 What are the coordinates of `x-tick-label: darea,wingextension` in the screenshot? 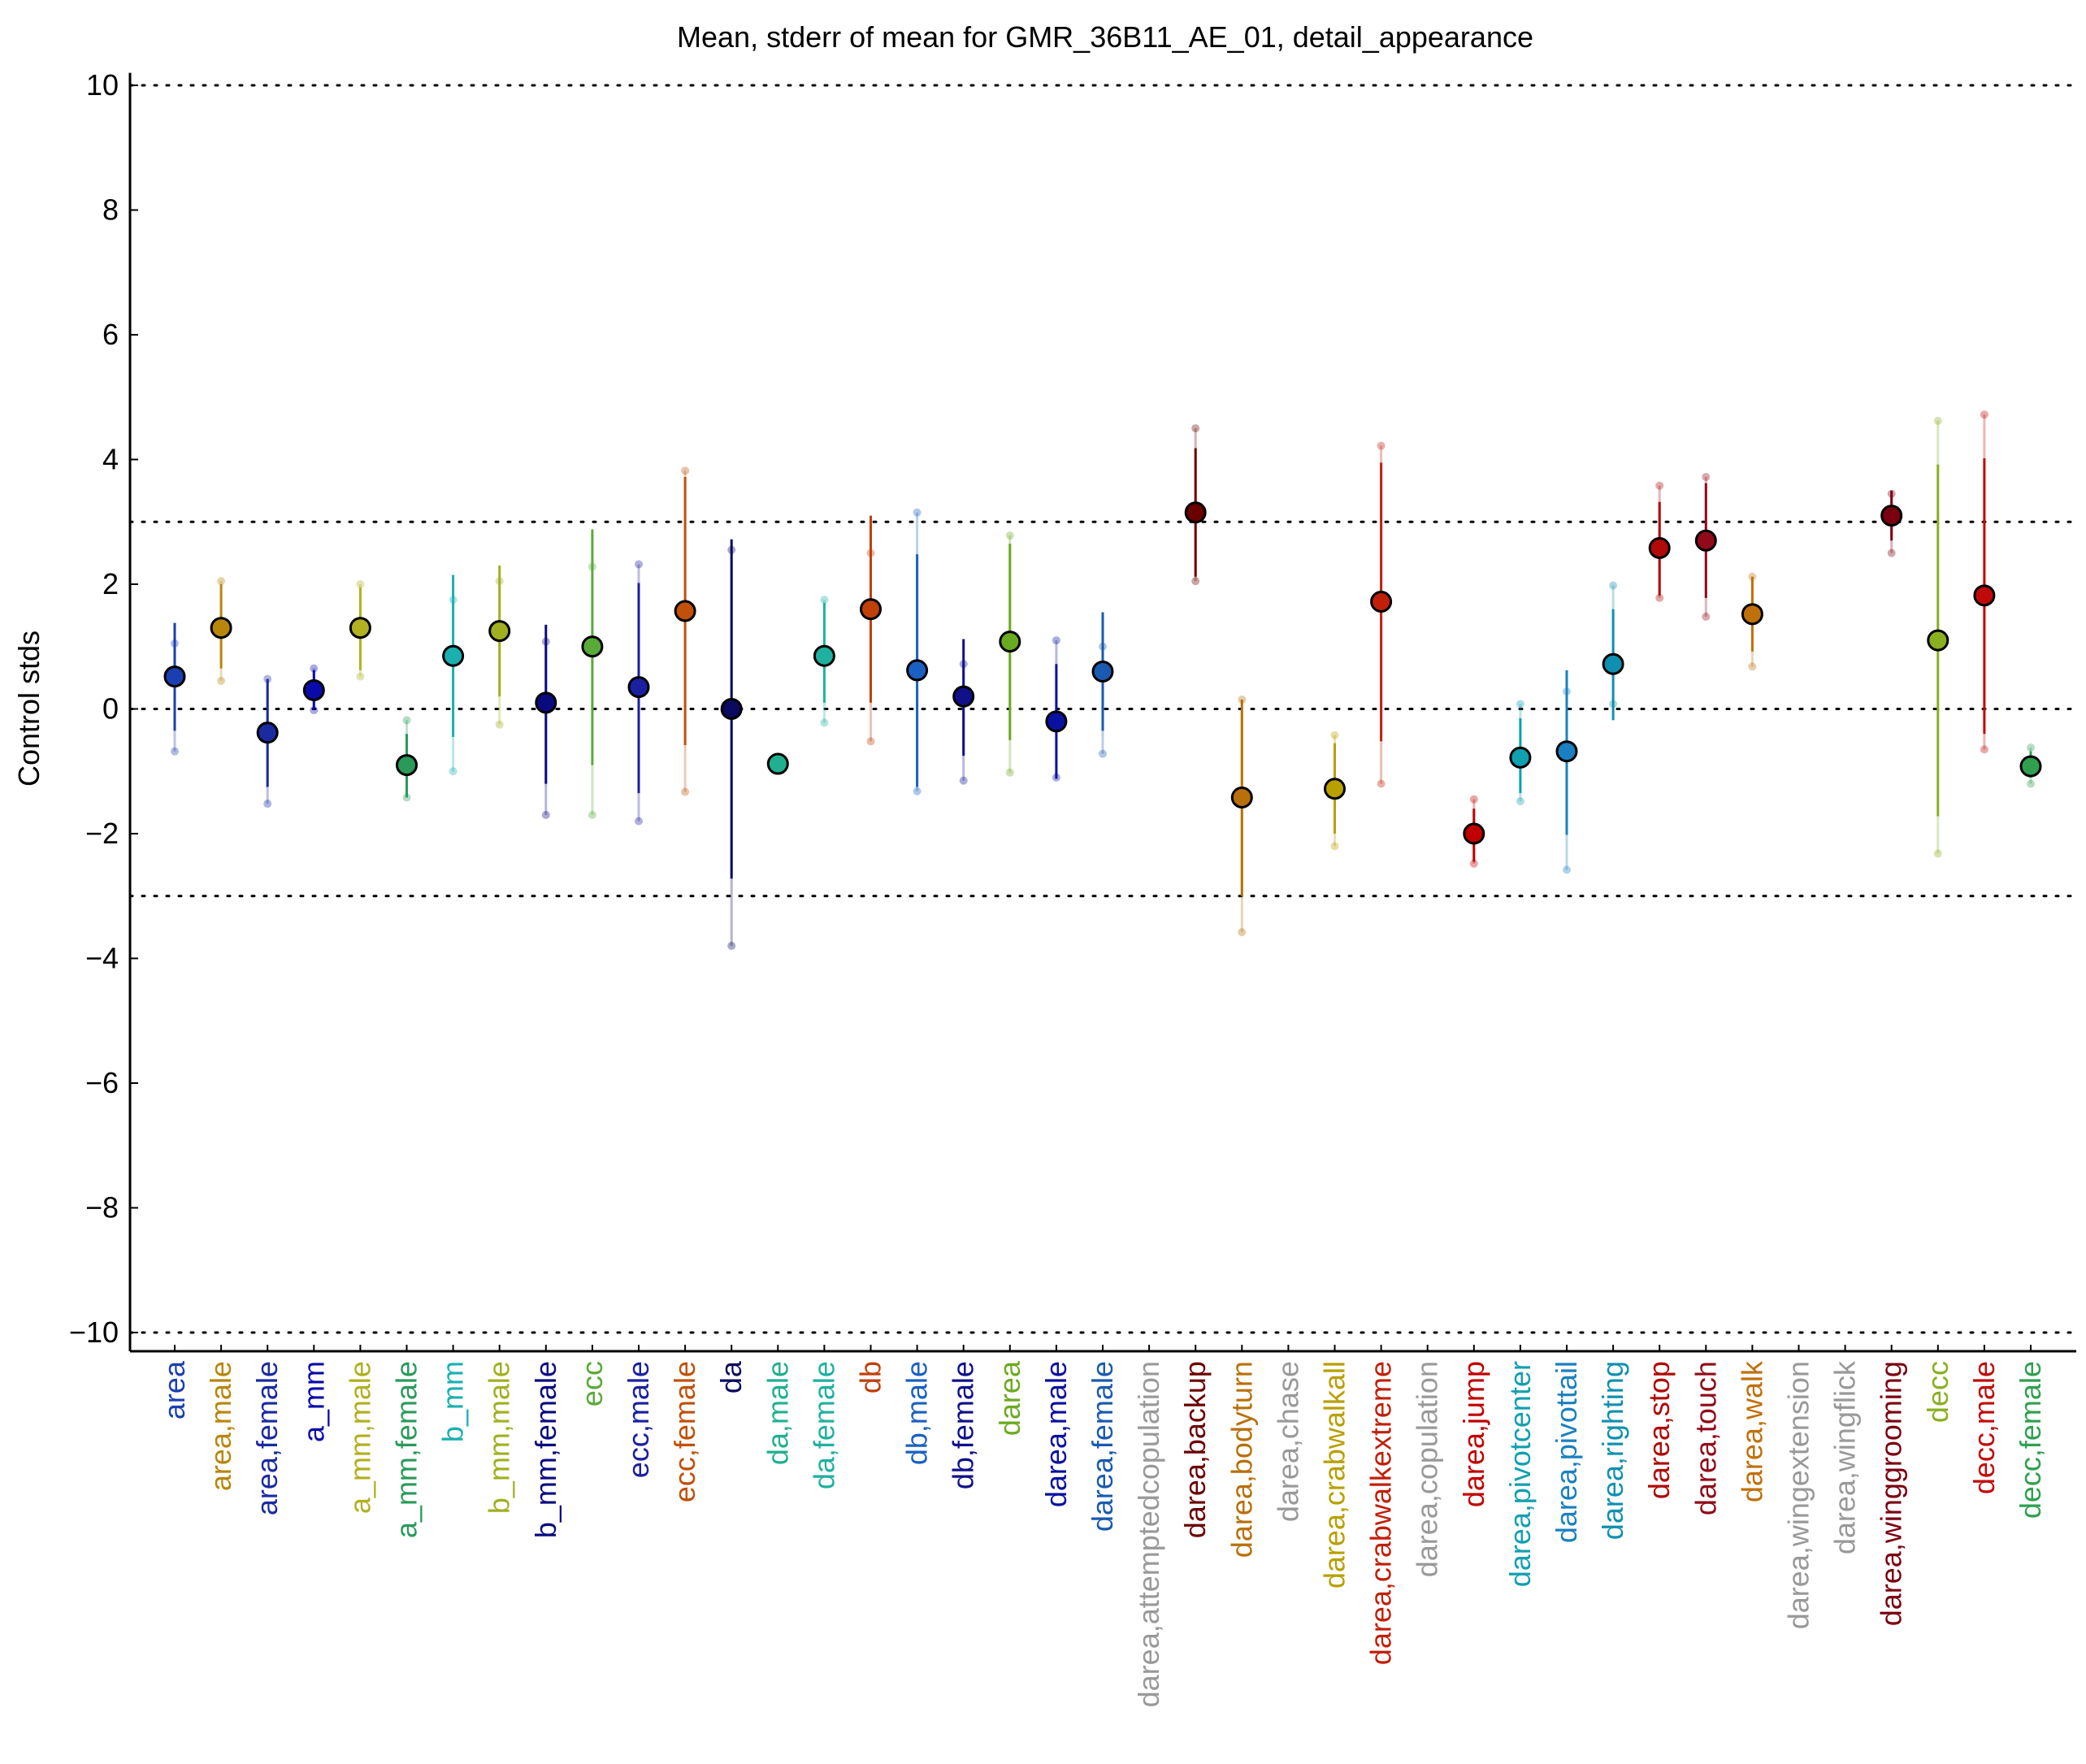 It's located at (1798, 1495).